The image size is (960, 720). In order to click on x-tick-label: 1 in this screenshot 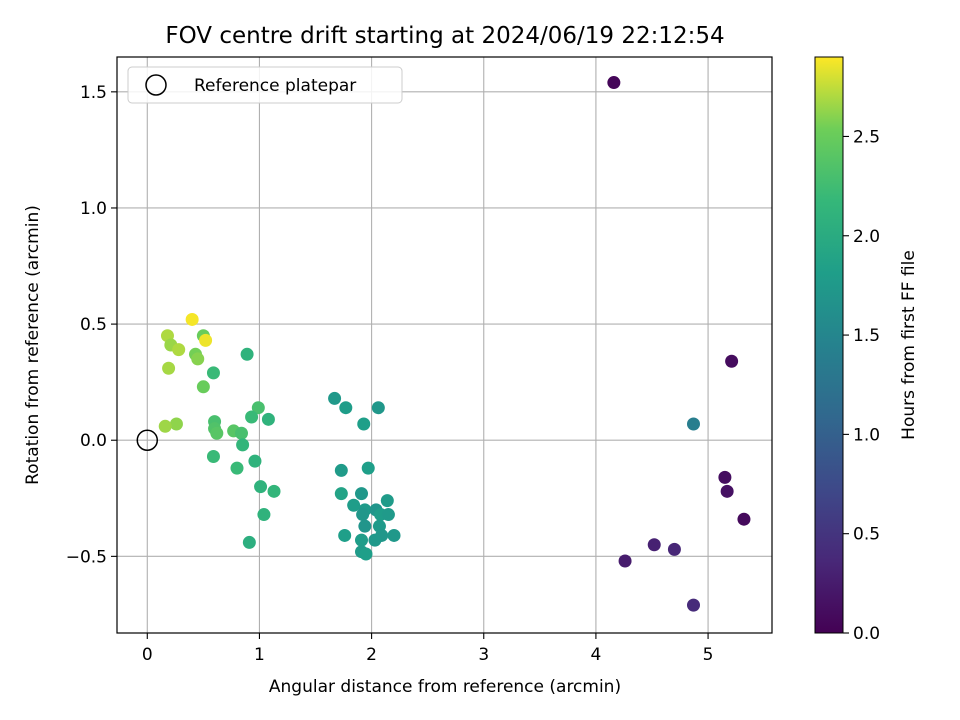, I will do `click(259, 655)`.